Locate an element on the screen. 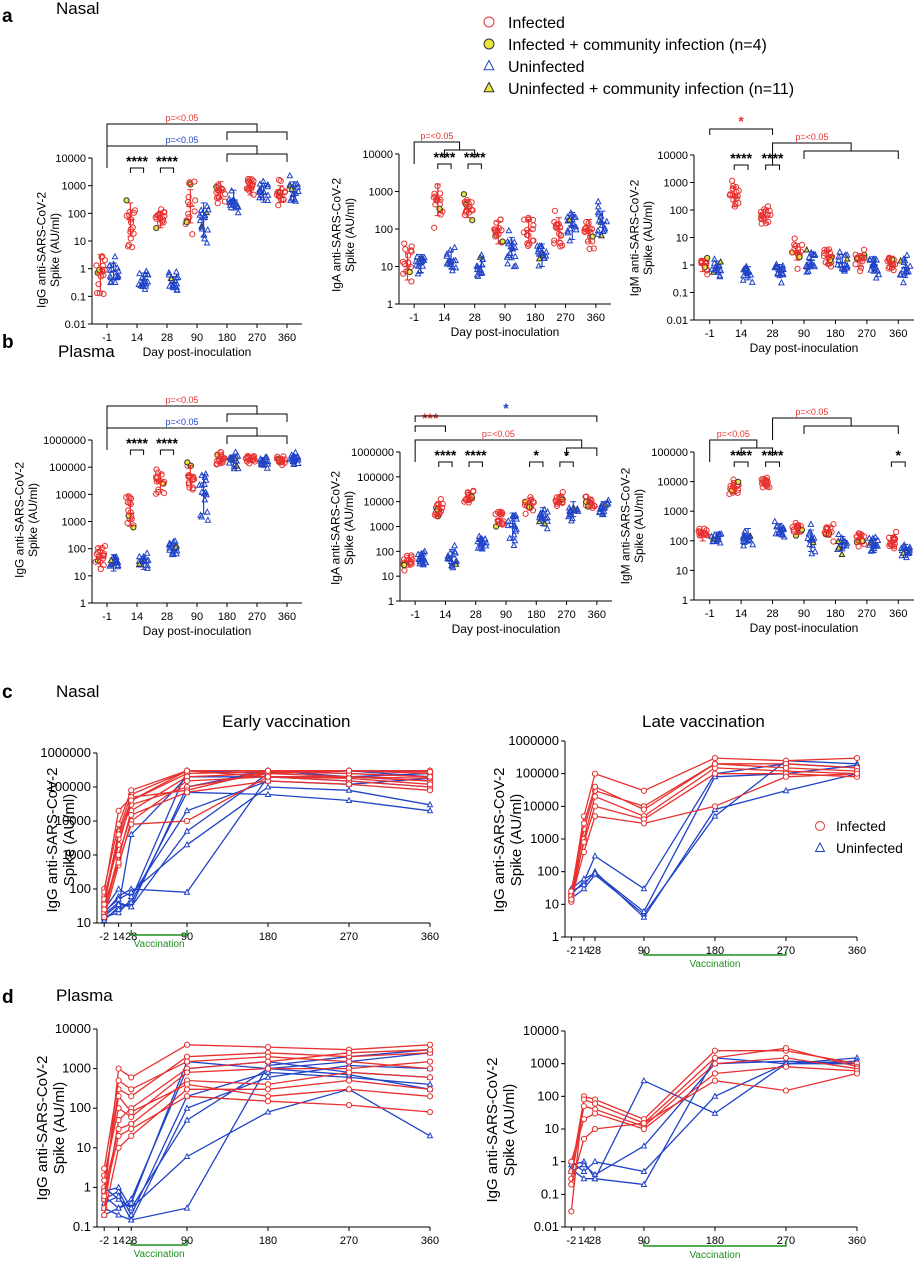 The height and width of the screenshot is (1280, 922). y-axis-label-line: IgA anti-SARS-CoV-2 is located at coordinates (336, 235).